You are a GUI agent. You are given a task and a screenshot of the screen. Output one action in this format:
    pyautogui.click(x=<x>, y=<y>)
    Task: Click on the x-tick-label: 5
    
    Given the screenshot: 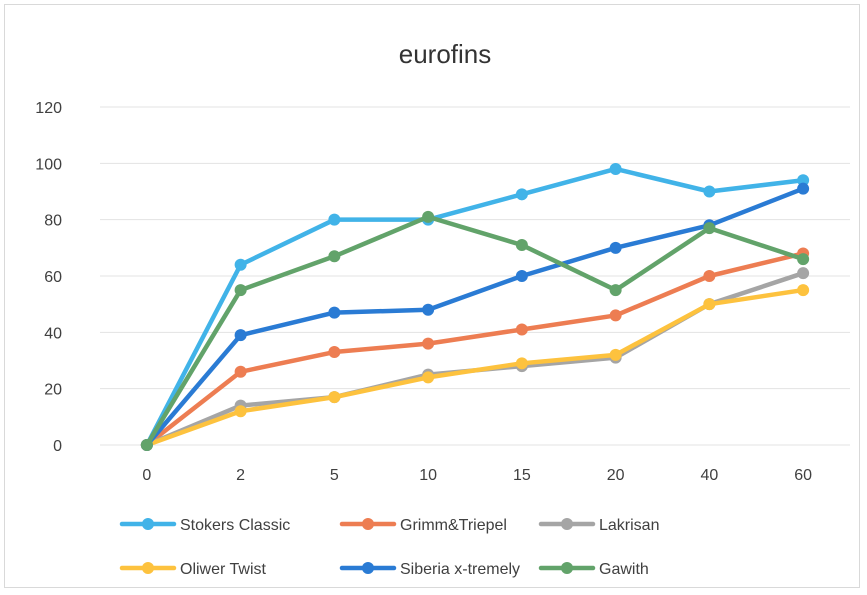 What is the action you would take?
    pyautogui.click(x=334, y=475)
    